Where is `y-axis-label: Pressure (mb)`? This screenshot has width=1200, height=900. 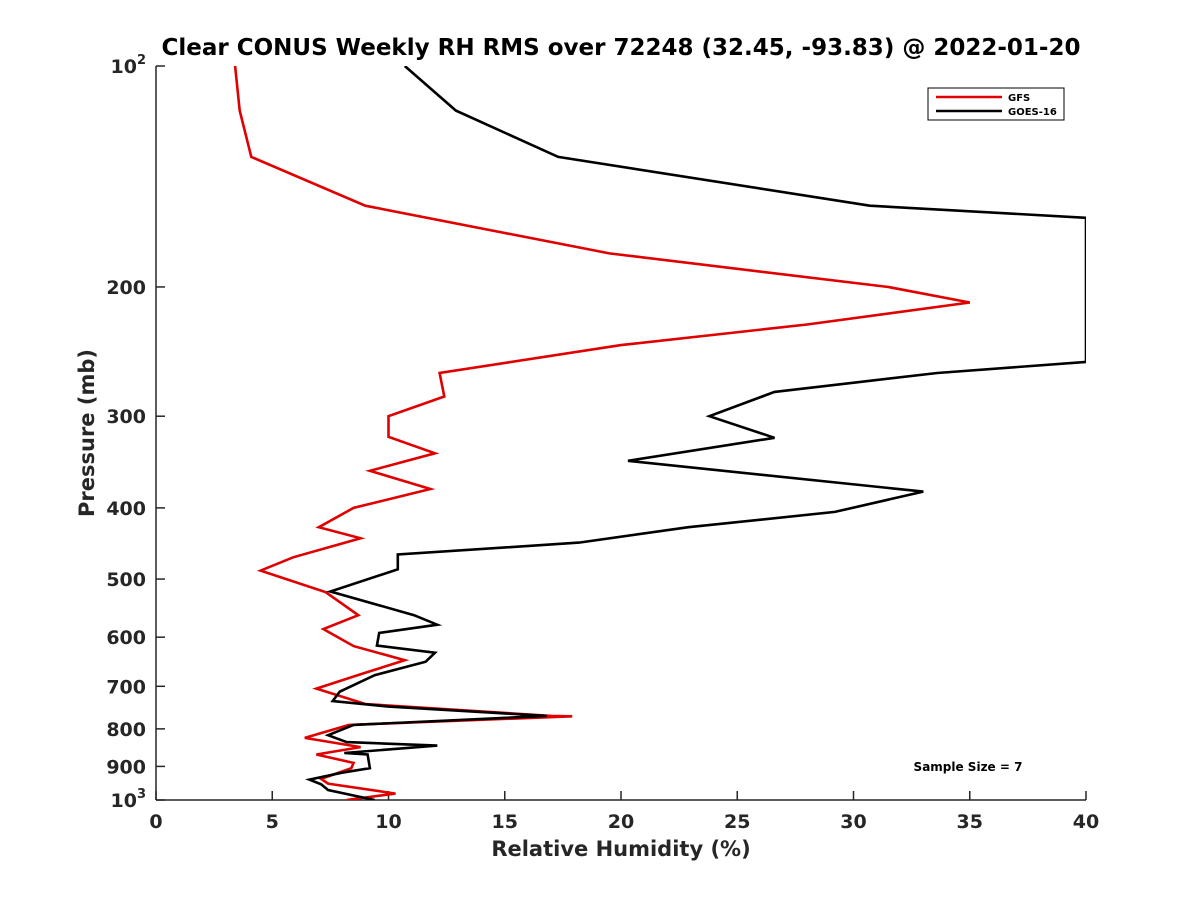
y-axis-label: Pressure (mb) is located at coordinates (87, 433).